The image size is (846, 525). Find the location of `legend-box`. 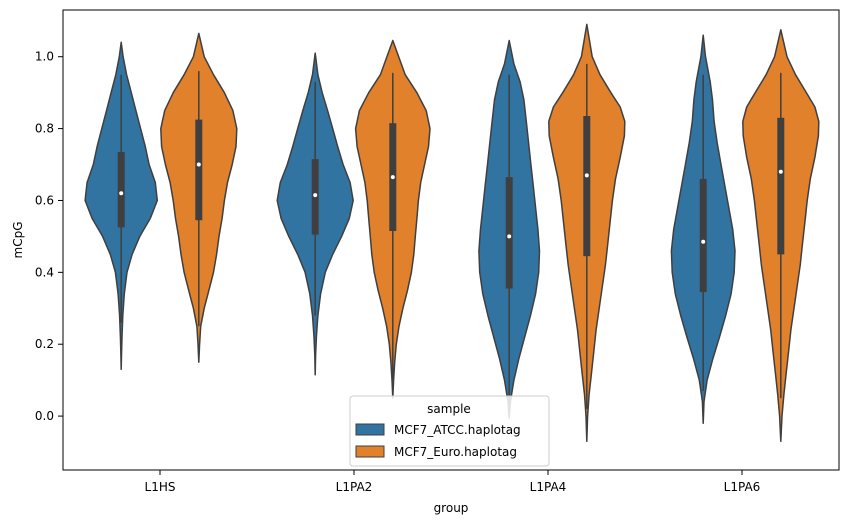

legend-box is located at coordinates (449, 431).